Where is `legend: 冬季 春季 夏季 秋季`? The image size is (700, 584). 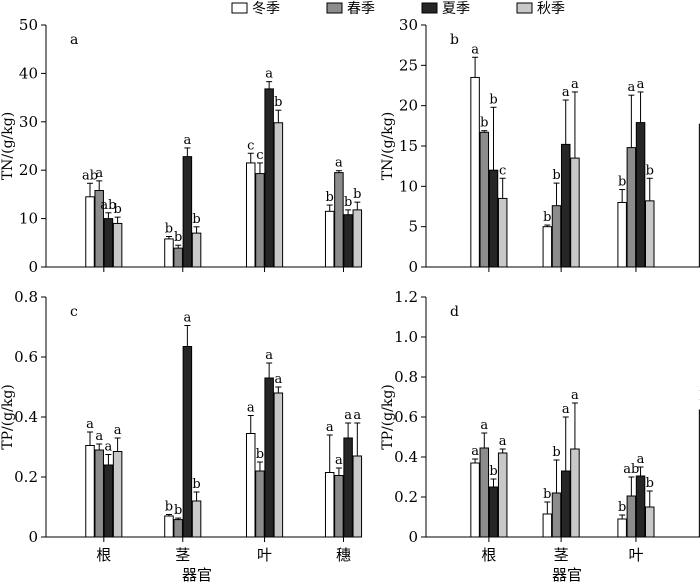
legend: 冬季 春季 夏季 秋季 is located at coordinates (398, 9).